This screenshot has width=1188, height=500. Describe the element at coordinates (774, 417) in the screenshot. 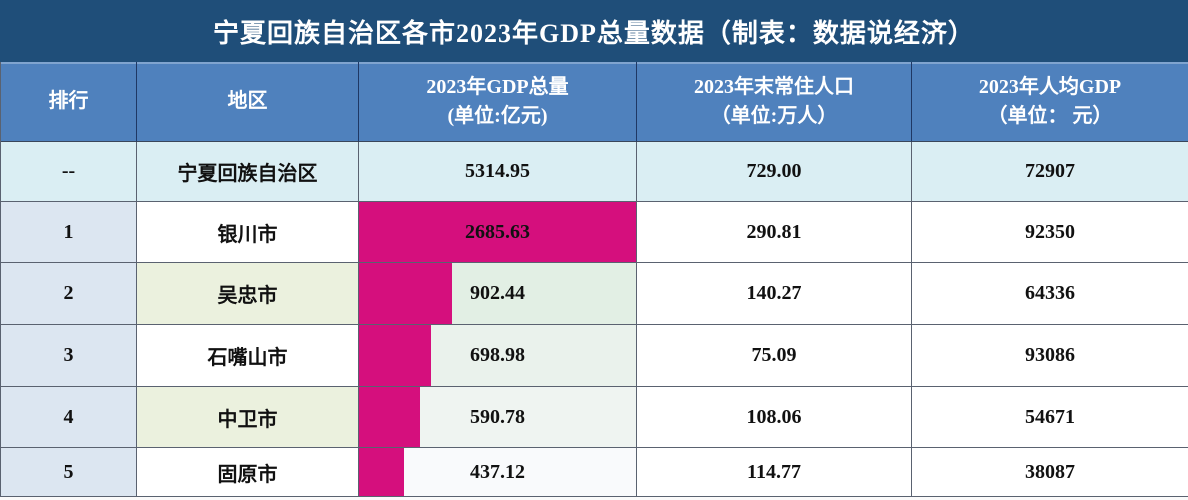

I see `population-cell: 108.06` at that location.